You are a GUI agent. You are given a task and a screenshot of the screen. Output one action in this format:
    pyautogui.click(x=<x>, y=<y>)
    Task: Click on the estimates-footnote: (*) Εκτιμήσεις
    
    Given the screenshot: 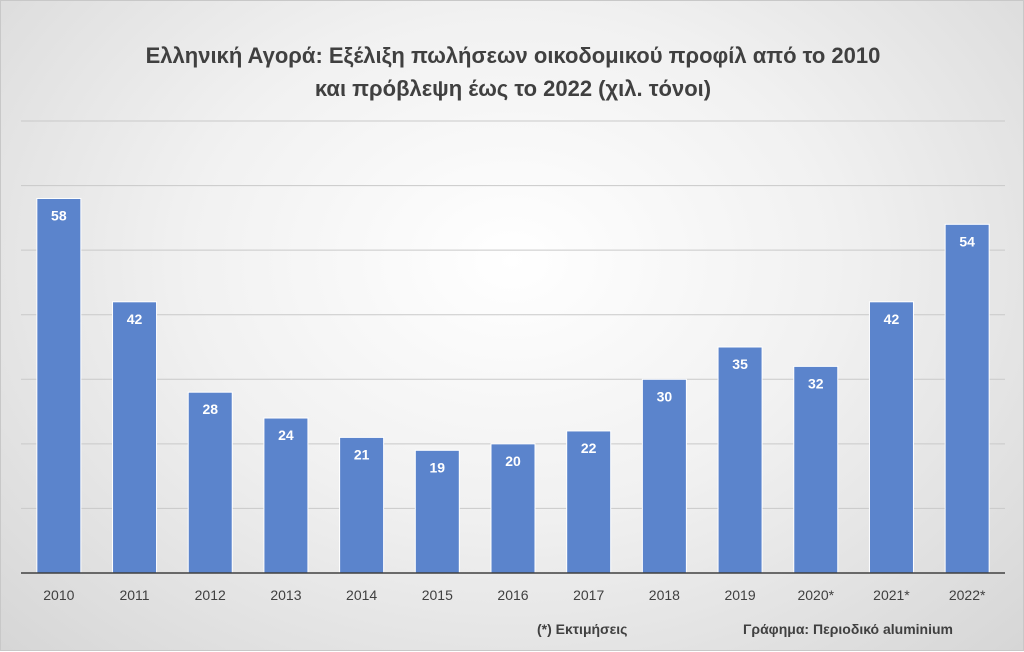 What is the action you would take?
    pyautogui.click(x=582, y=629)
    